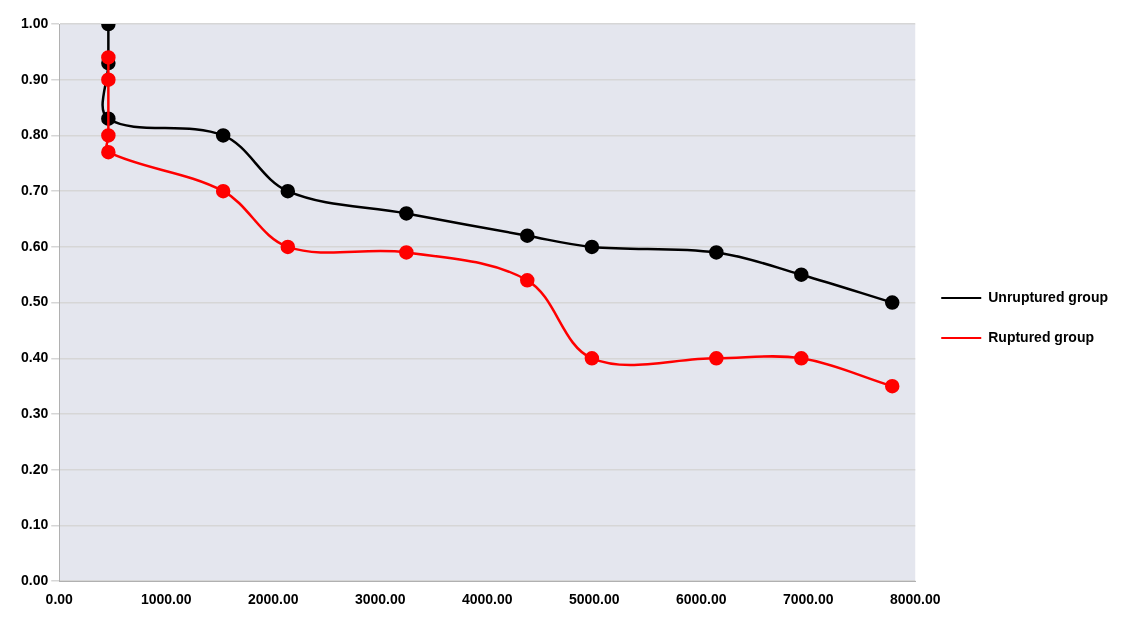 The width and height of the screenshot is (1148, 628). What do you see at coordinates (166, 599) in the screenshot?
I see `x-tick-label: 1000.00` at bounding box center [166, 599].